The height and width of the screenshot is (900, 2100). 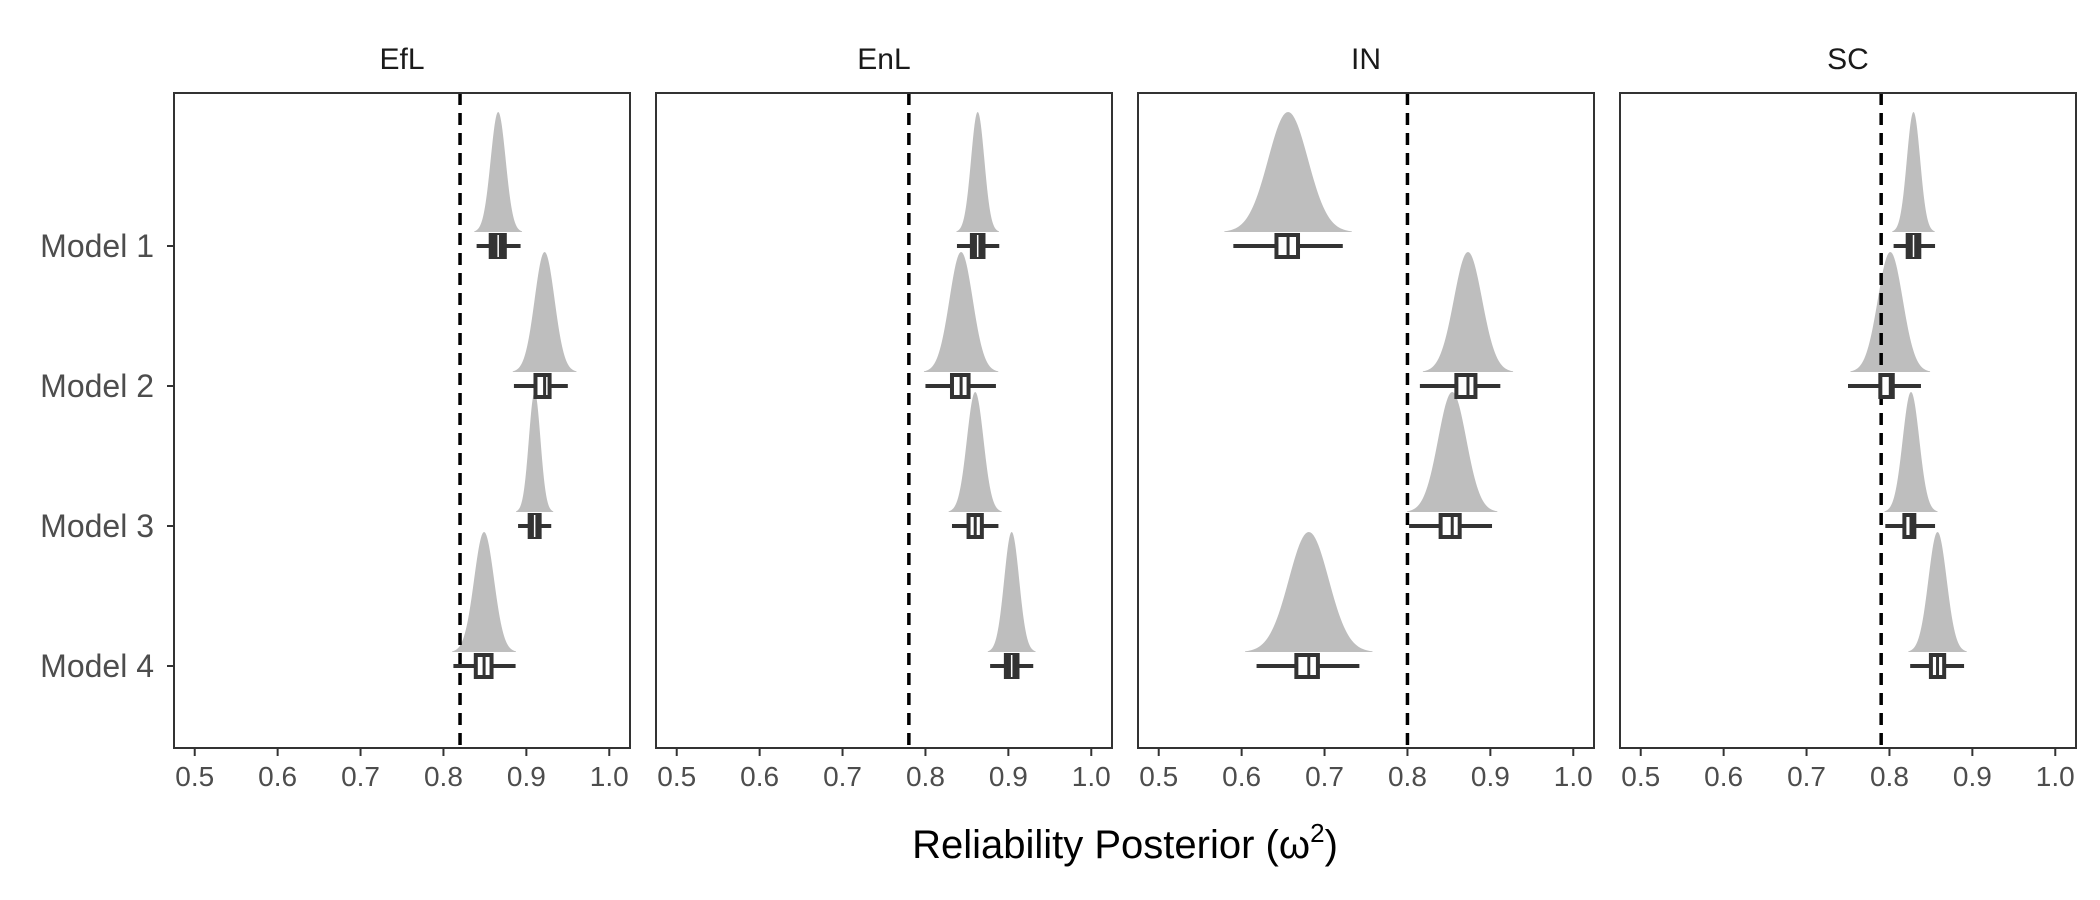 What do you see at coordinates (401, 59) in the screenshot?
I see `facet-strip-label: EfL` at bounding box center [401, 59].